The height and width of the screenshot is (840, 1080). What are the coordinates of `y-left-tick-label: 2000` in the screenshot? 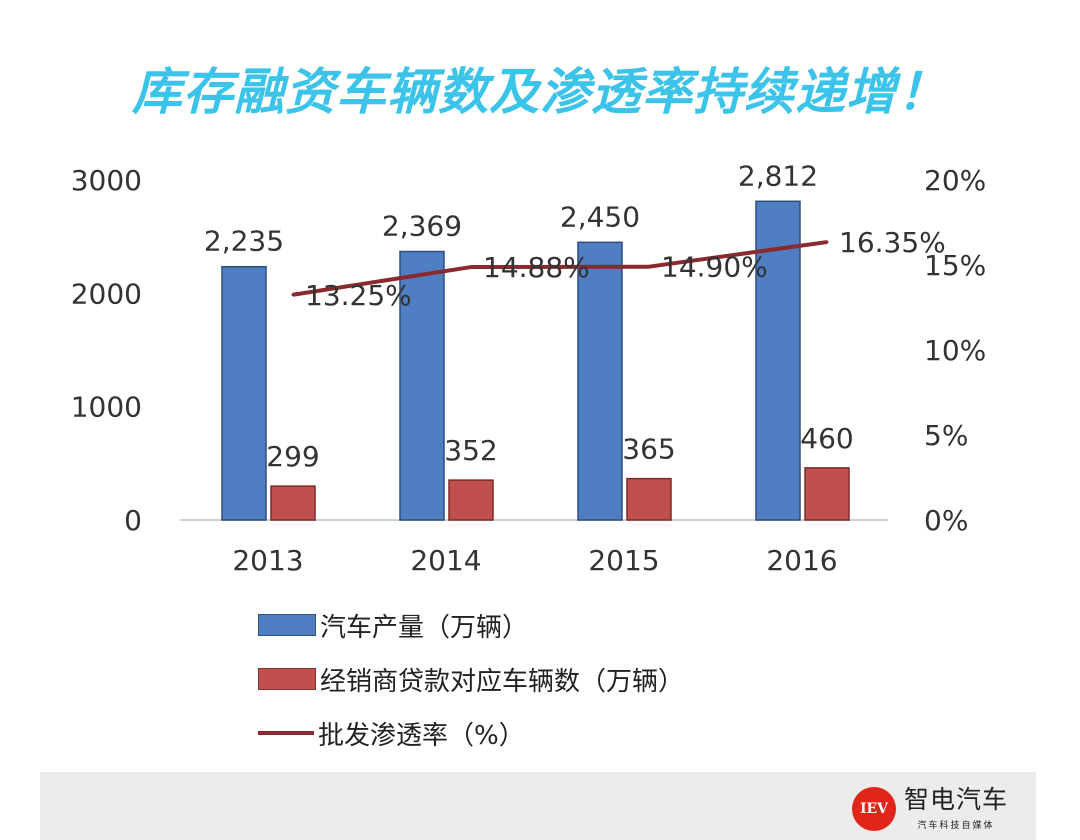 It's located at (106, 293).